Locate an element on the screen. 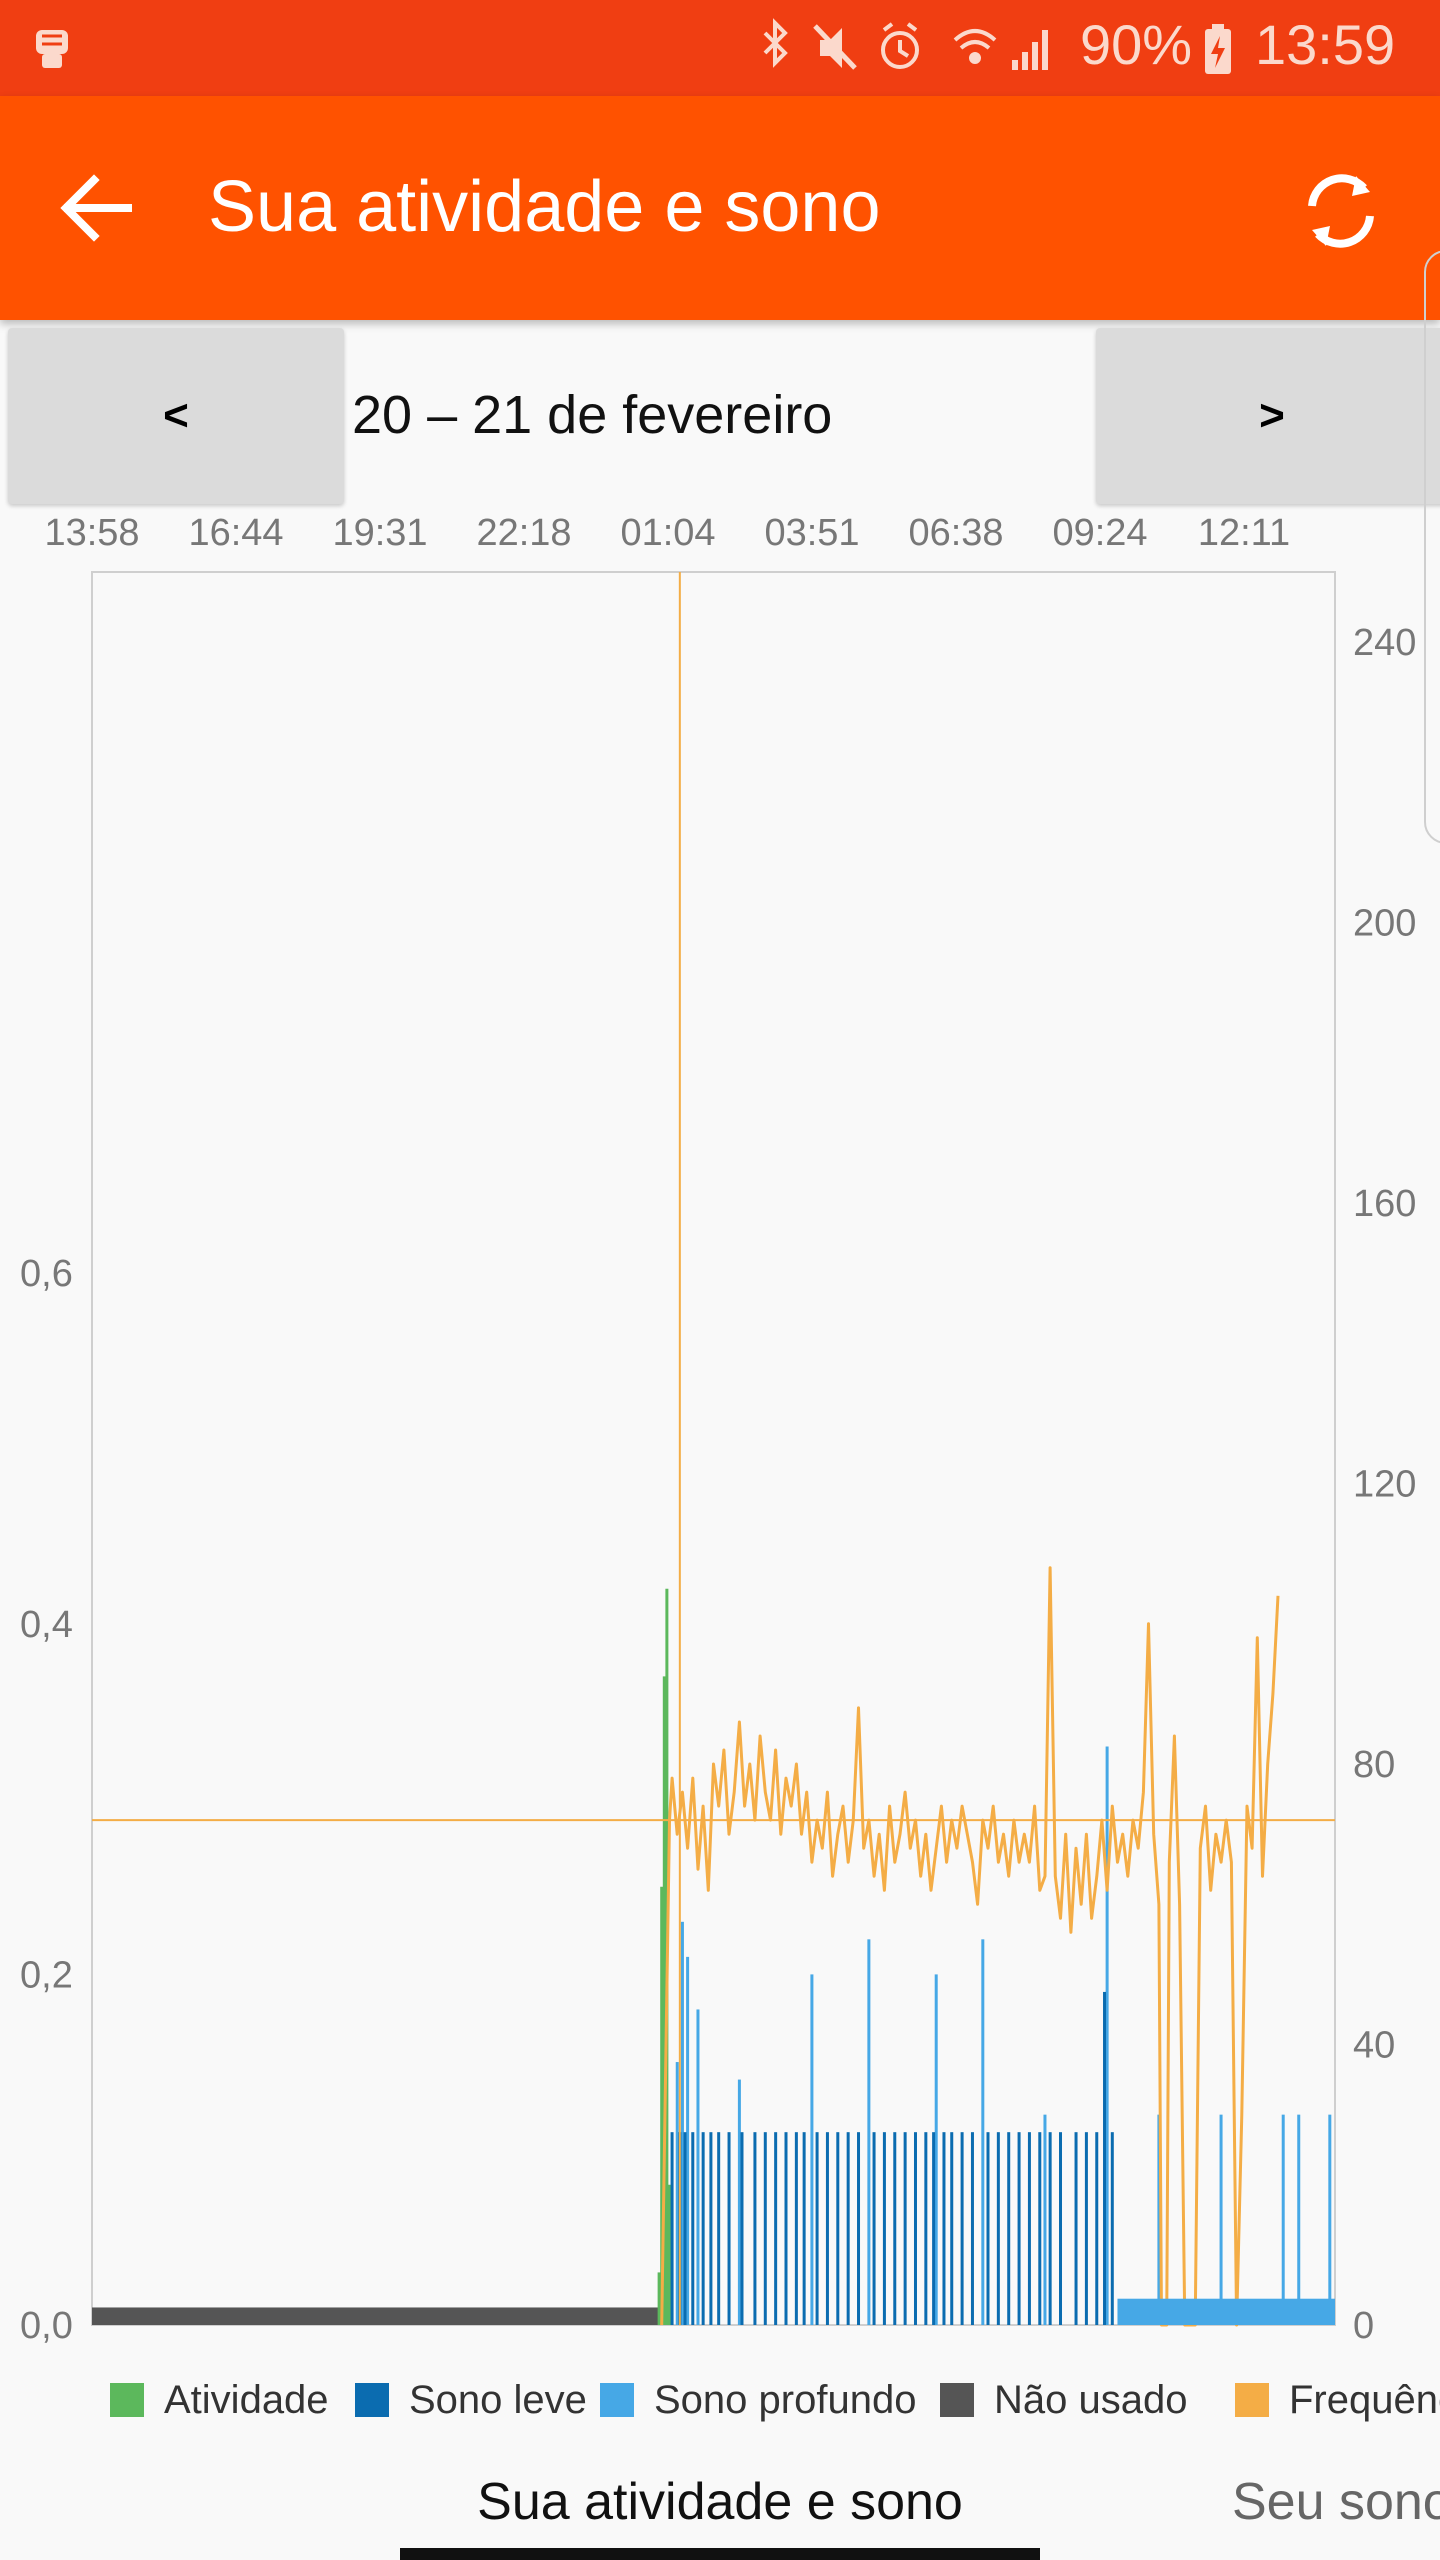 The height and width of the screenshot is (2560, 1440). x-tick-label: 06:38 is located at coordinates (955, 533).